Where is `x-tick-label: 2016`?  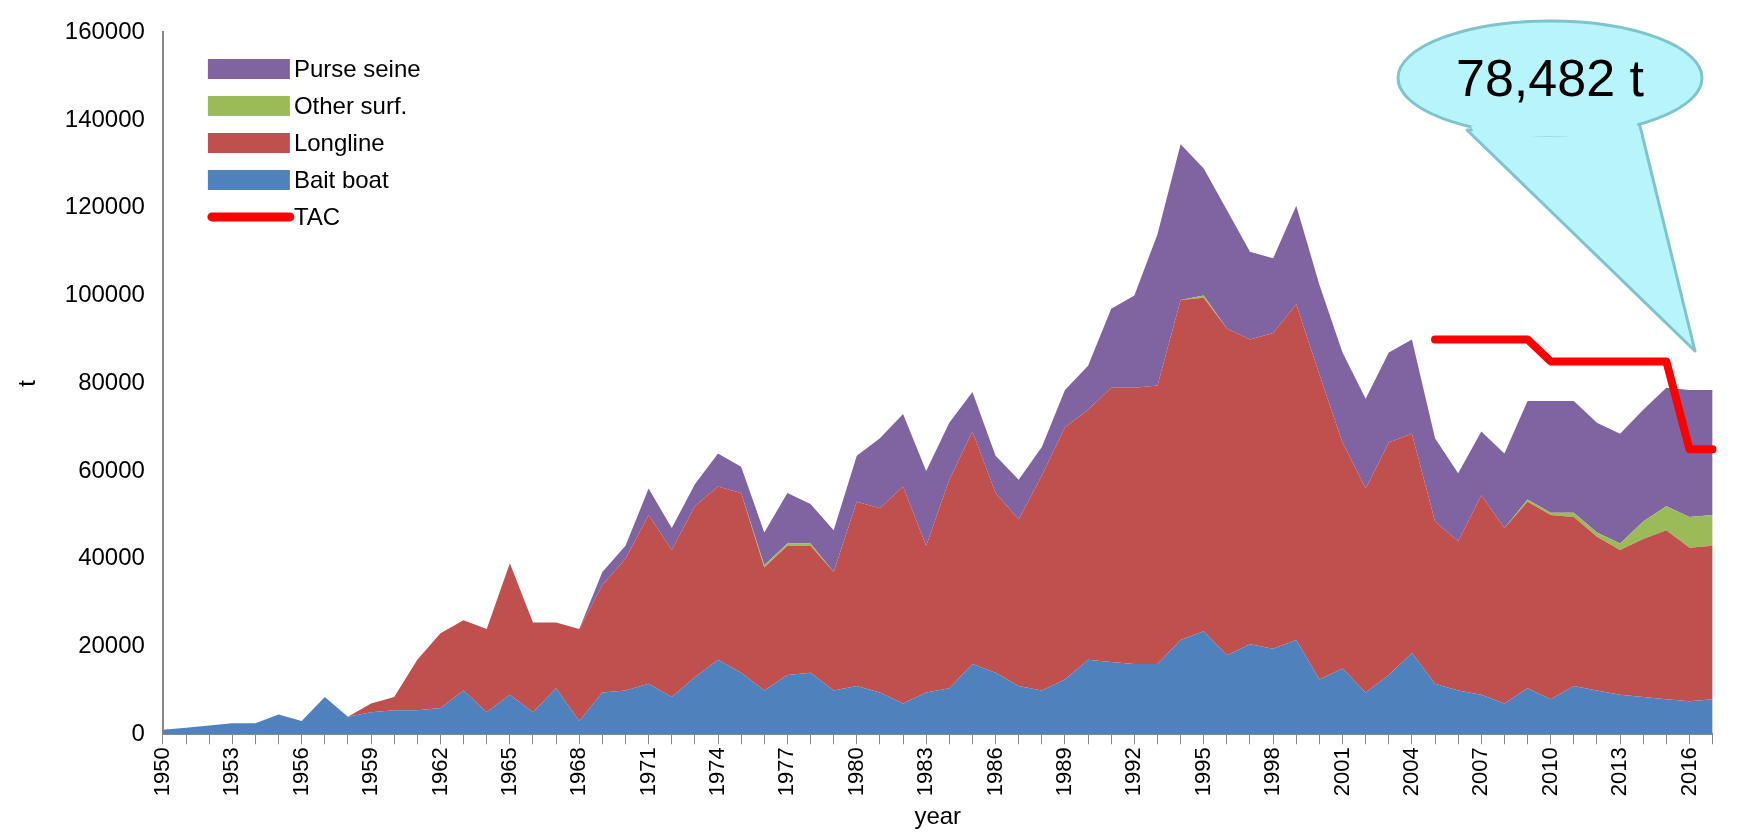
x-tick-label: 2016 is located at coordinates (1688, 772).